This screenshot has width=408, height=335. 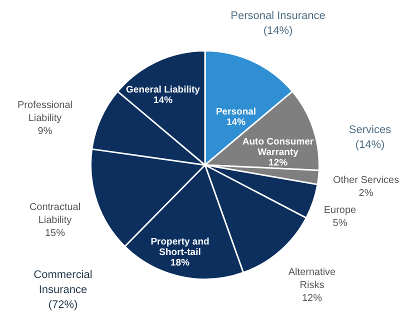 What do you see at coordinates (366, 180) in the screenshot?
I see `slice-label: Other Services` at bounding box center [366, 180].